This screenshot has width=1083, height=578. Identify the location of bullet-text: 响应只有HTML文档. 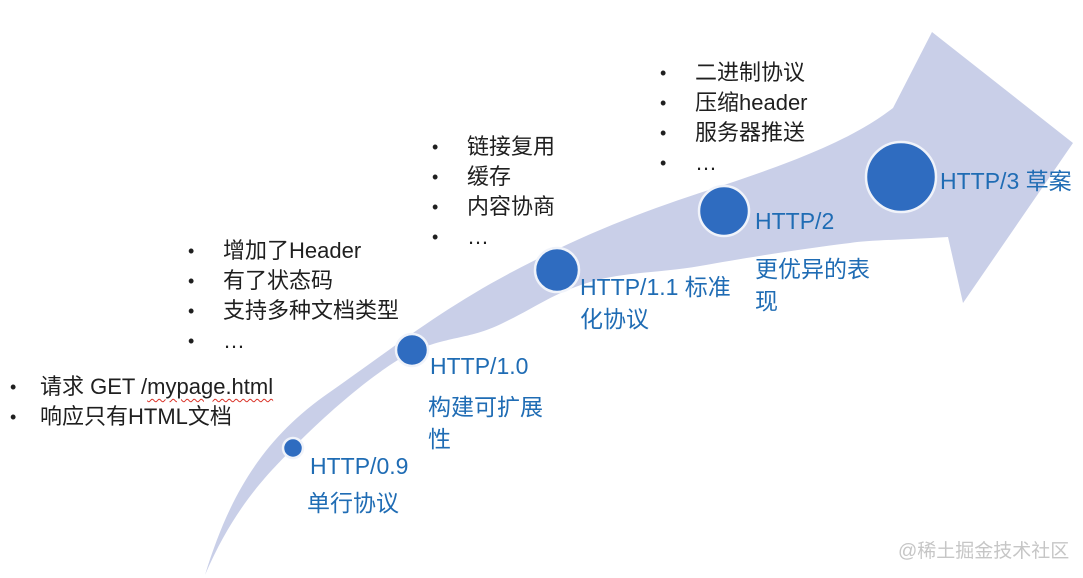
(136, 416).